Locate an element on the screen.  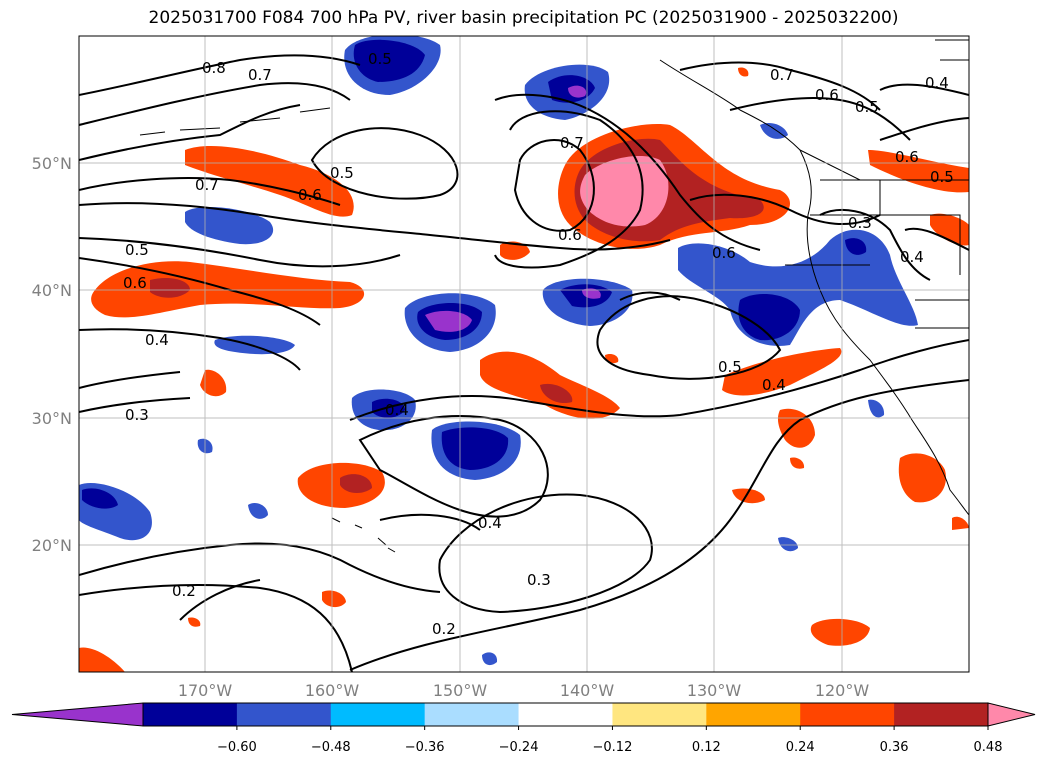
lat-label: 30°N is located at coordinates (52, 418).